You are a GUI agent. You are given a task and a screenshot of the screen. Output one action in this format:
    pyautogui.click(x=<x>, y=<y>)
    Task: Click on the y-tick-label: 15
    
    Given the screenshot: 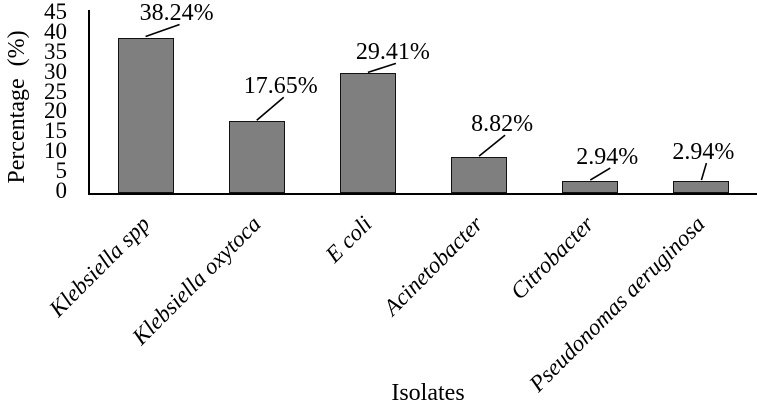 What is the action you would take?
    pyautogui.click(x=55, y=131)
    